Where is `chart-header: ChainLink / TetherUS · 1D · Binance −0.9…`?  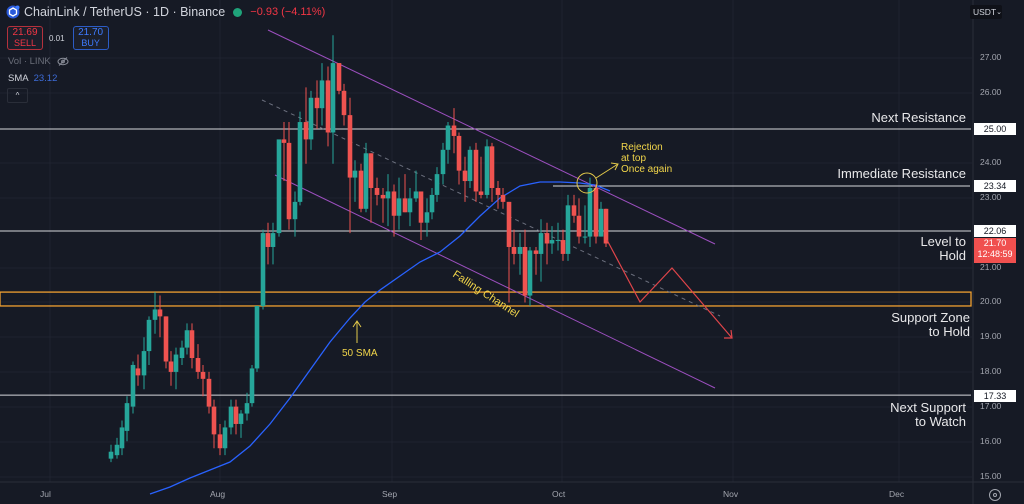 chart-header: ChainLink / TetherUS · 1D · Binance −0.9… is located at coordinates (165, 12).